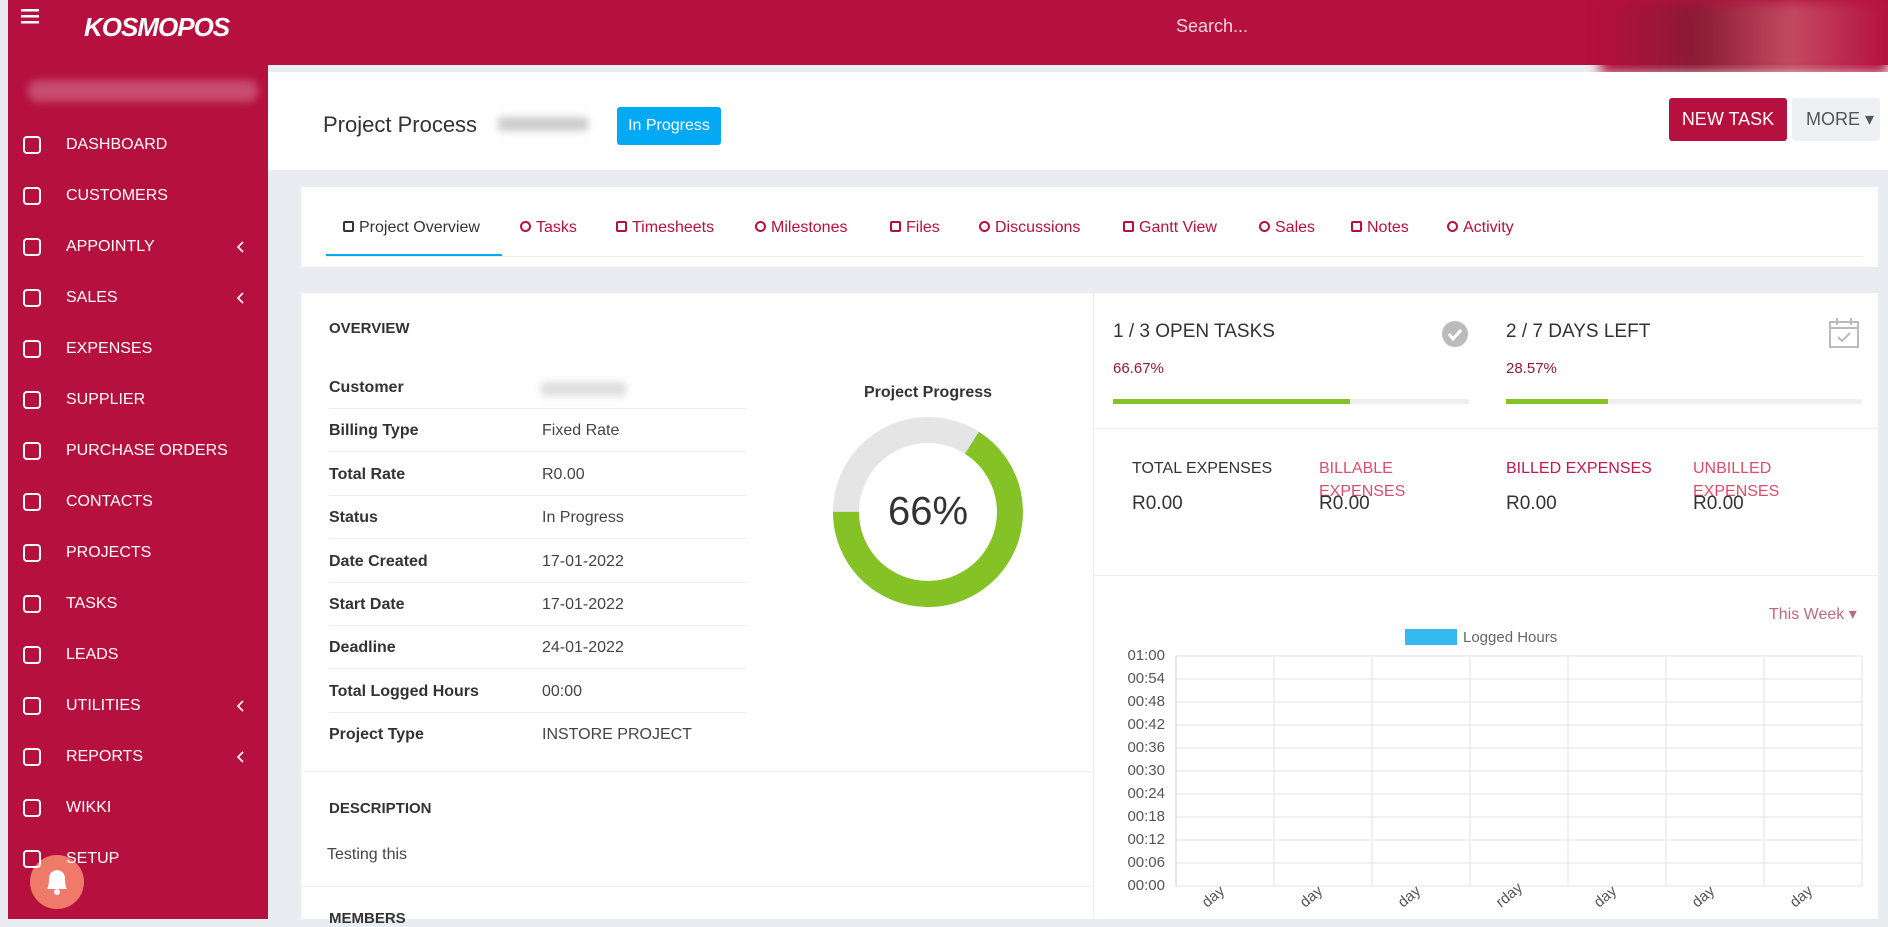  Describe the element at coordinates (404, 691) in the screenshot. I see `row-label: Total Logged Hours` at that location.